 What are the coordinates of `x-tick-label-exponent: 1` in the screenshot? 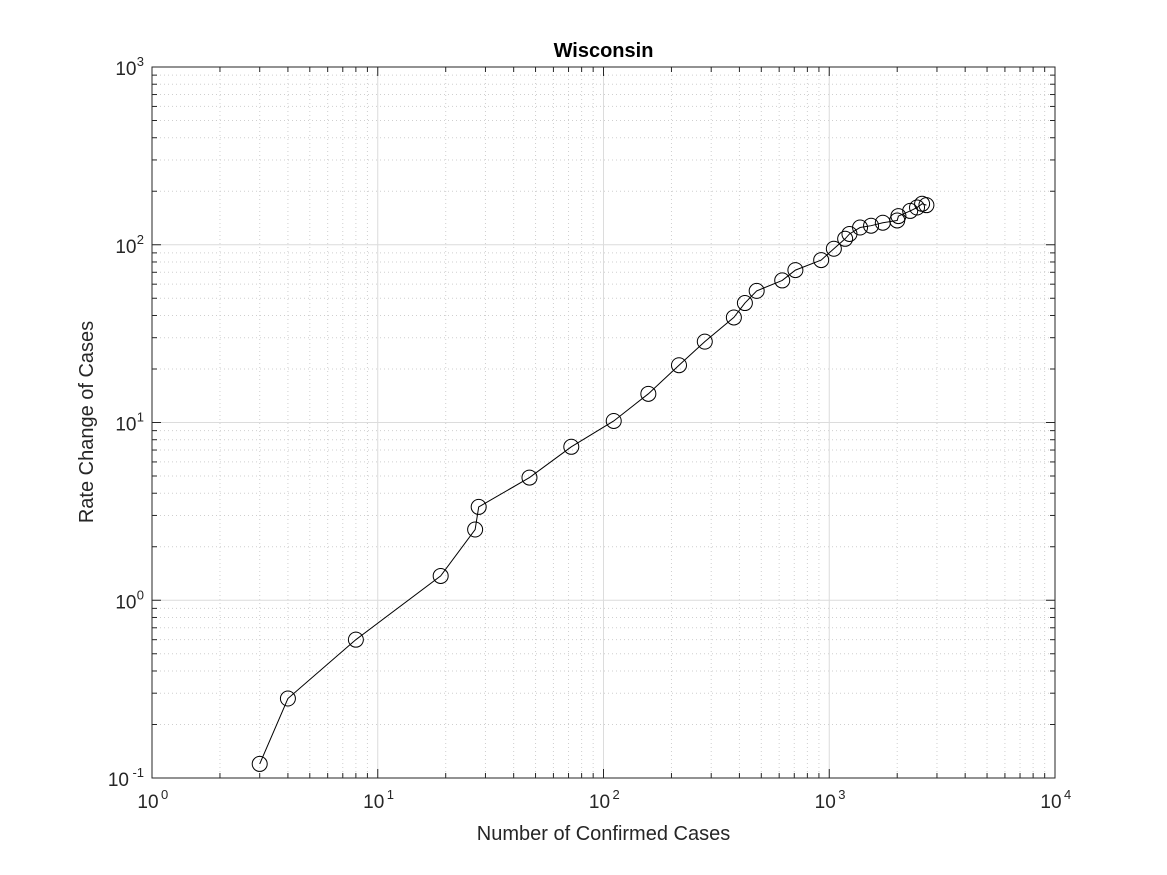 It's located at (390, 794).